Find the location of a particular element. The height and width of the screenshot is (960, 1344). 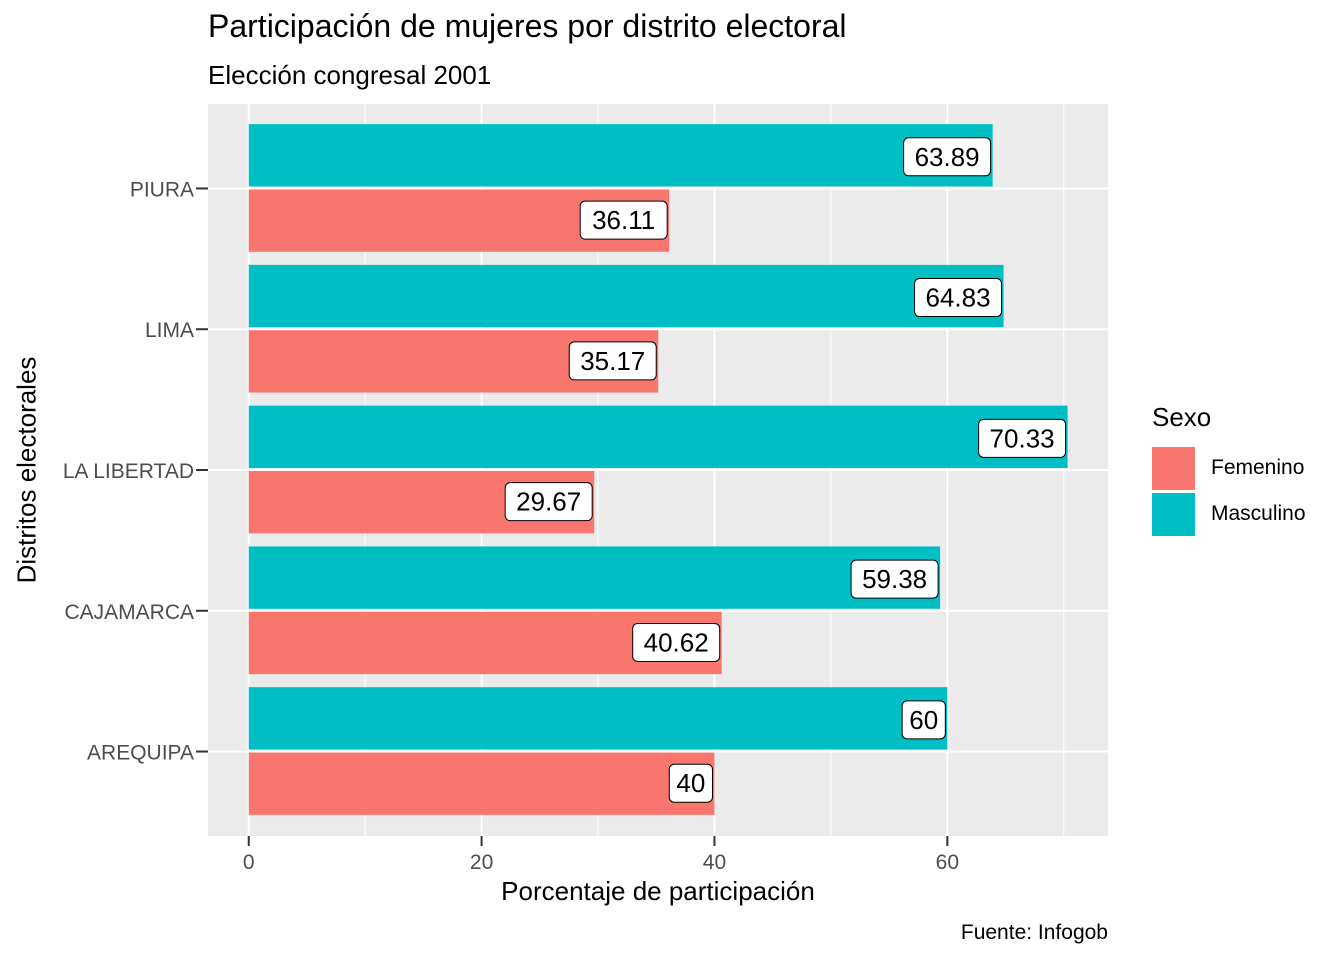

x-tick-label: 60 is located at coordinates (947, 862).